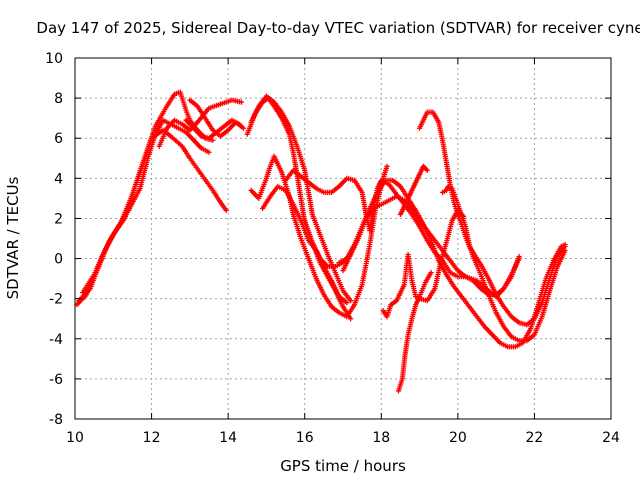 The width and height of the screenshot is (640, 480). What do you see at coordinates (611, 438) in the screenshot?
I see `x-tick-label: 24` at bounding box center [611, 438].